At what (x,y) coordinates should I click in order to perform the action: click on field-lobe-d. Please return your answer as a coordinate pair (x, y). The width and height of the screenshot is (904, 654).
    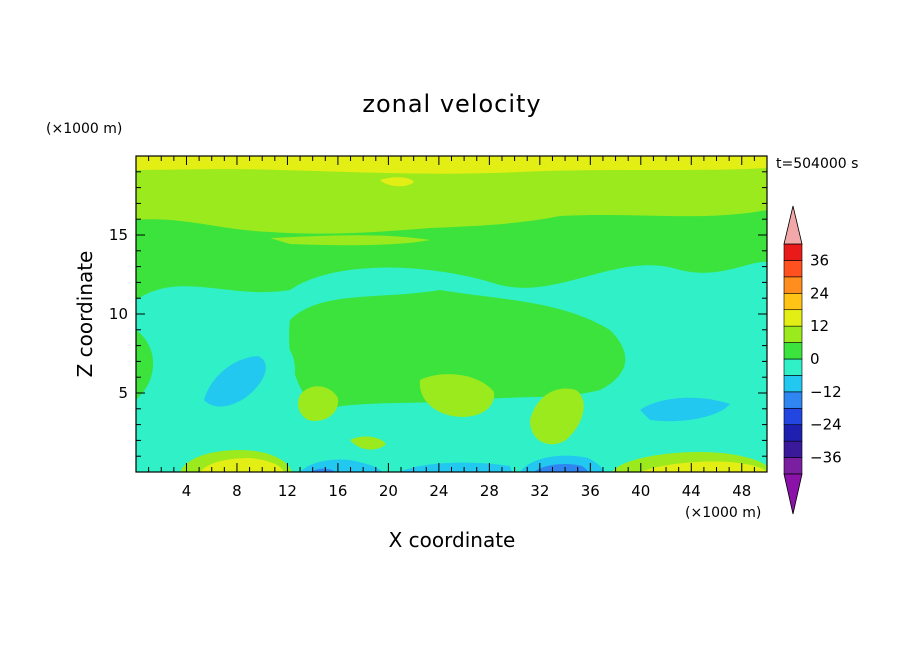
    Looking at the image, I should click on (368, 443).